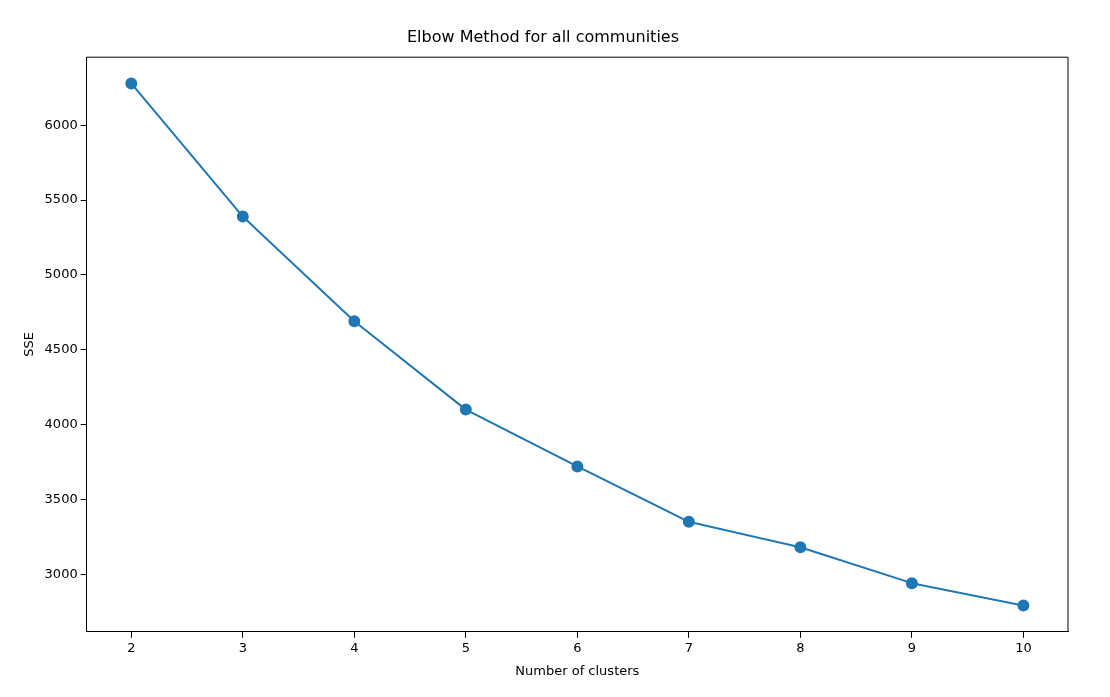  Describe the element at coordinates (29, 344) in the screenshot. I see `y-axis-title: SSE` at that location.